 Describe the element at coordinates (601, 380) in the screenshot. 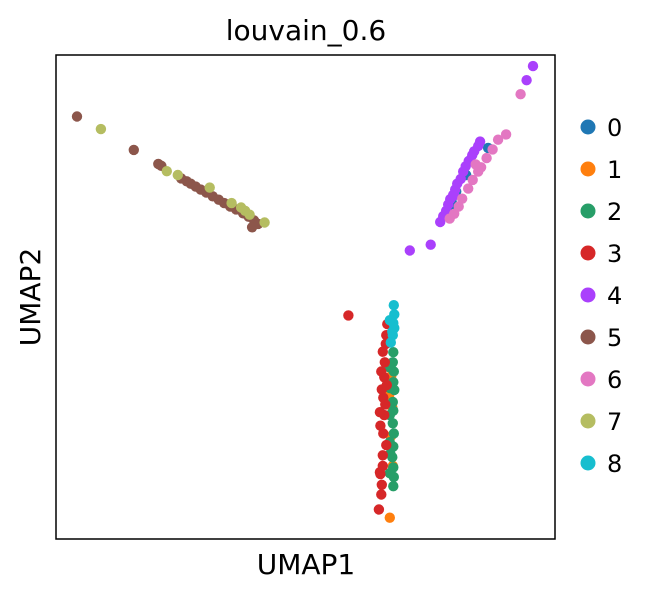

I see `legend-item-6: 6` at that location.